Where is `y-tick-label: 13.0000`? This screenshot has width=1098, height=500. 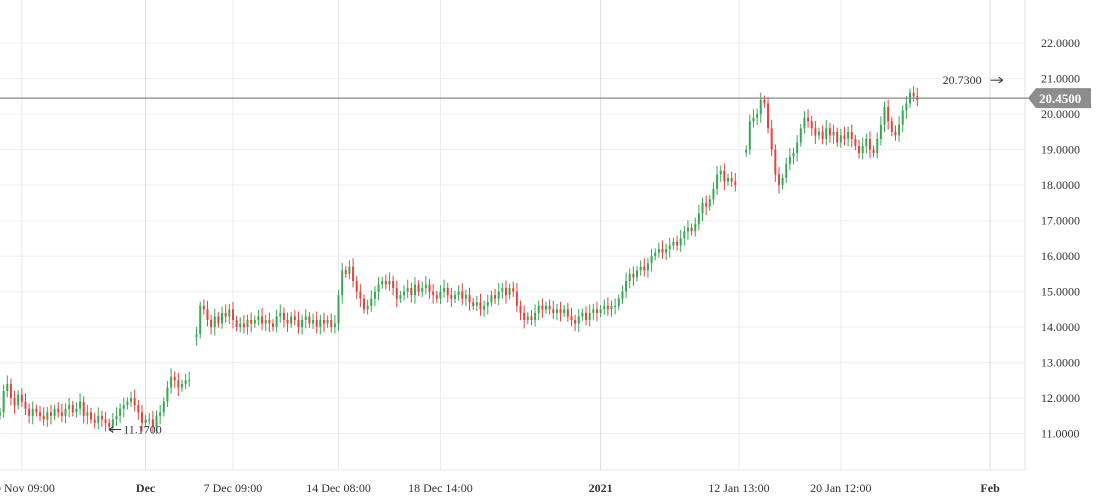
y-tick-label: 13.0000 is located at coordinates (1060, 363).